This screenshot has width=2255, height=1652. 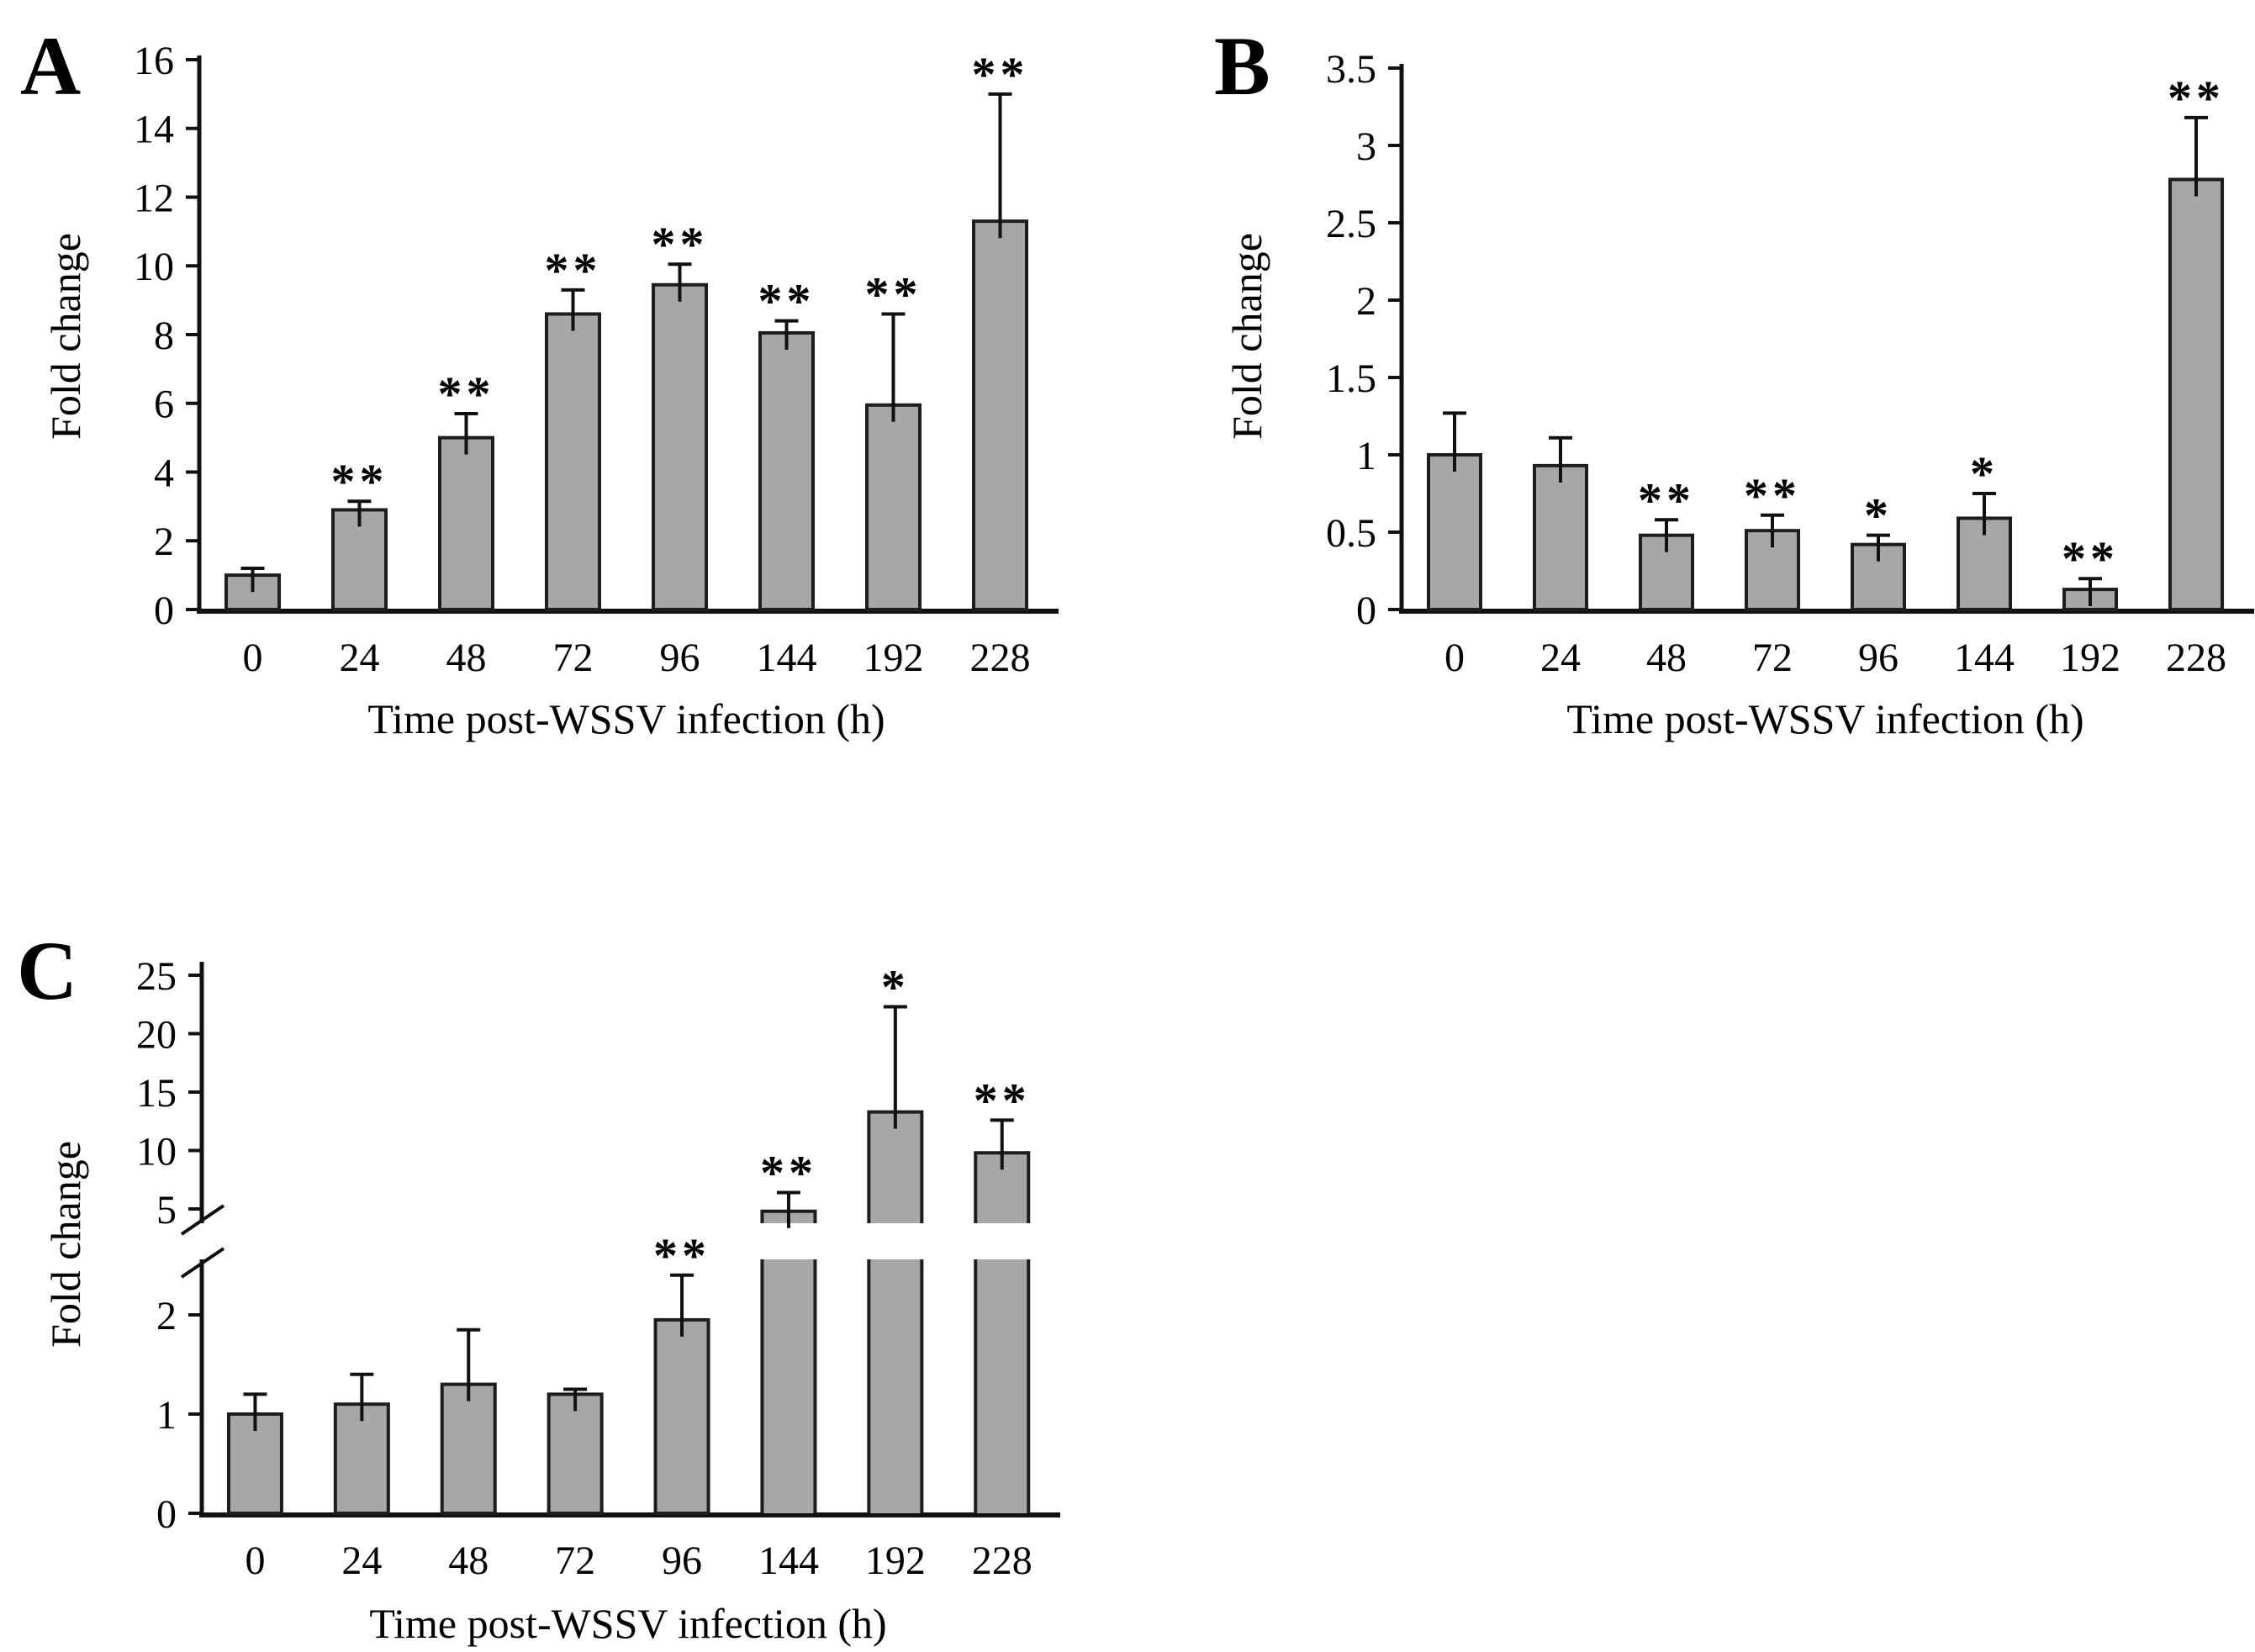 I want to click on bar-upper-segment, so click(x=896, y=1167).